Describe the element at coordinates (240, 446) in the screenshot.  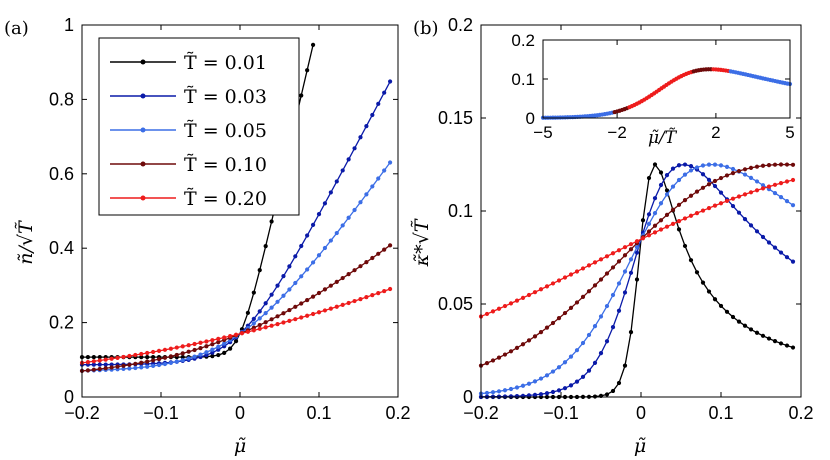
I see `panel-a-xlabel: μ̃` at that location.